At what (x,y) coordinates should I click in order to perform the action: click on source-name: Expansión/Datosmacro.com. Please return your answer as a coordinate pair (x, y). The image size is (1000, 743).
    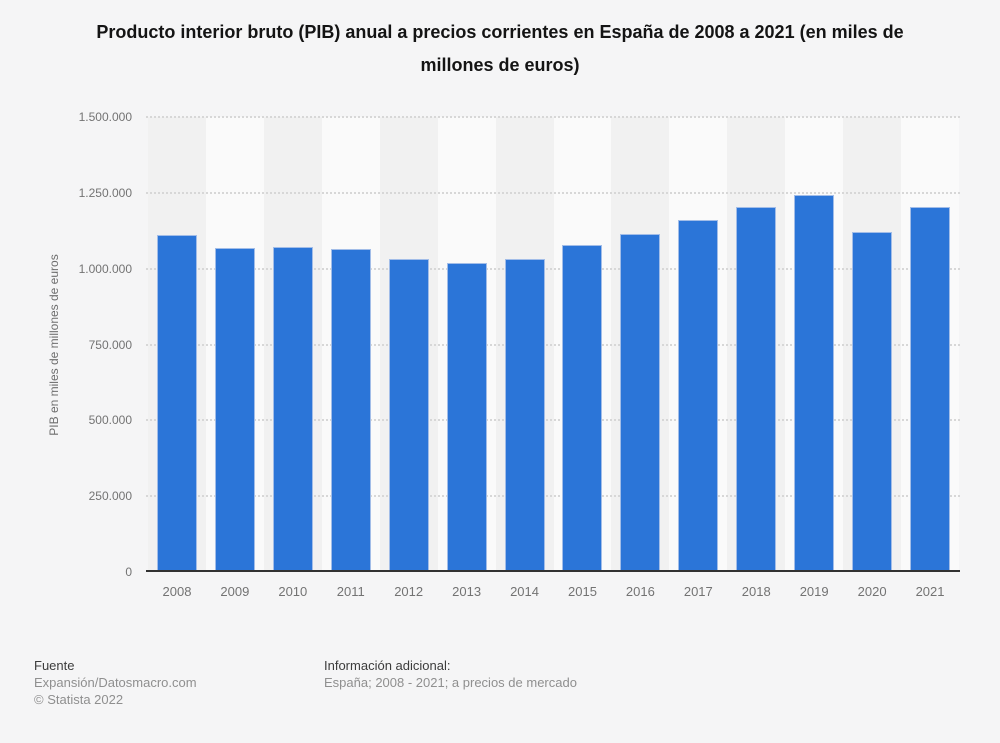
    Looking at the image, I should click on (115, 682).